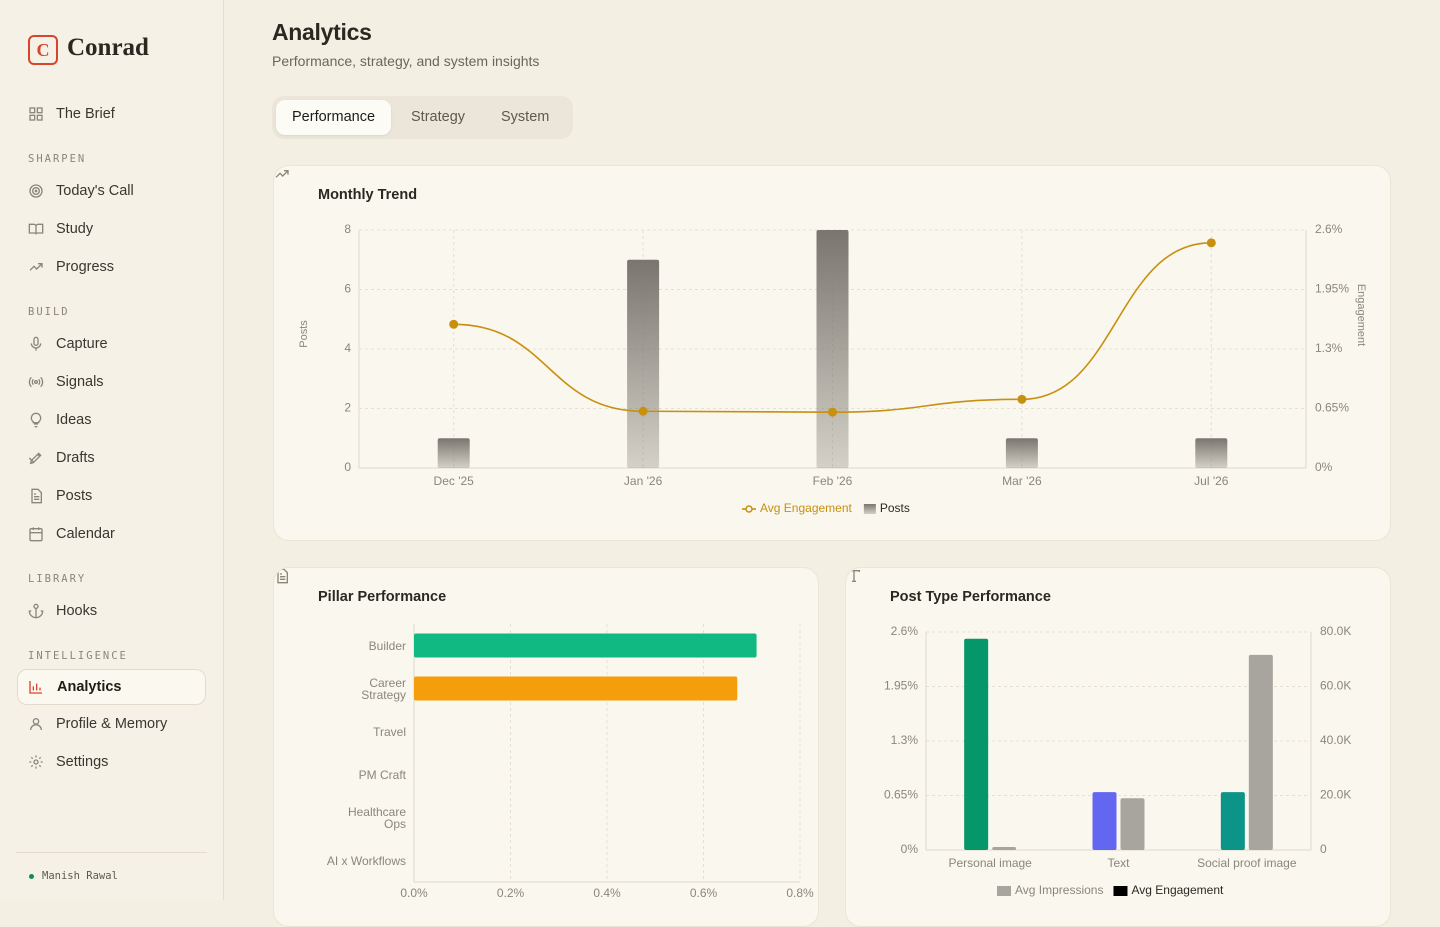 Image resolution: width=1440 pixels, height=927 pixels. I want to click on y-tick-label: 2, so click(347, 408).